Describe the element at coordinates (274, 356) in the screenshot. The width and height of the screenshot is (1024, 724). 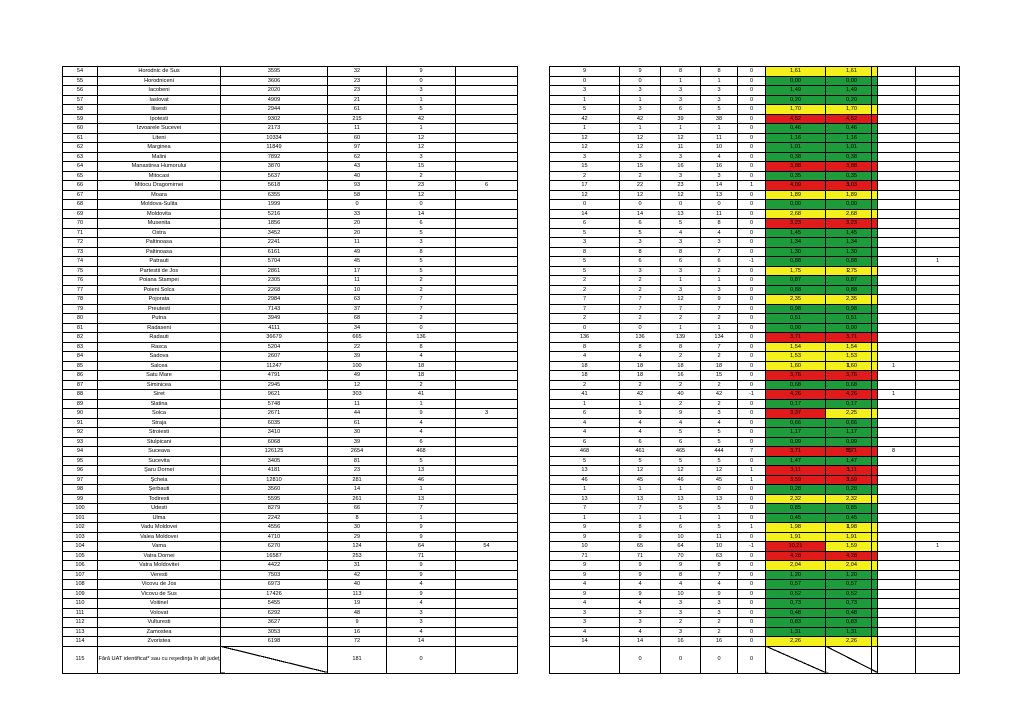
I see `population: 2607` at that location.